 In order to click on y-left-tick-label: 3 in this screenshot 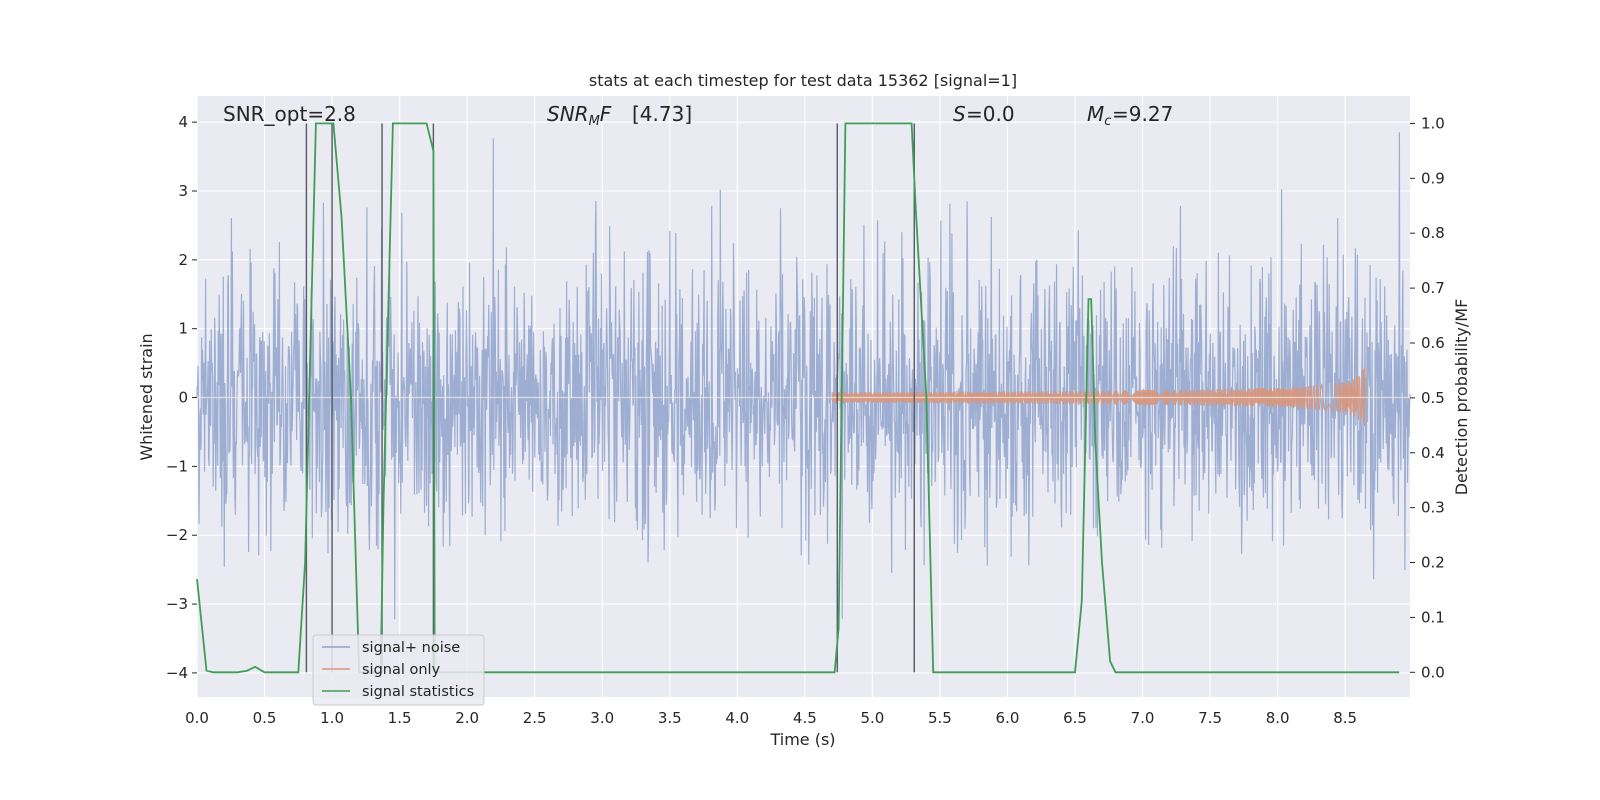, I will do `click(183, 191)`.